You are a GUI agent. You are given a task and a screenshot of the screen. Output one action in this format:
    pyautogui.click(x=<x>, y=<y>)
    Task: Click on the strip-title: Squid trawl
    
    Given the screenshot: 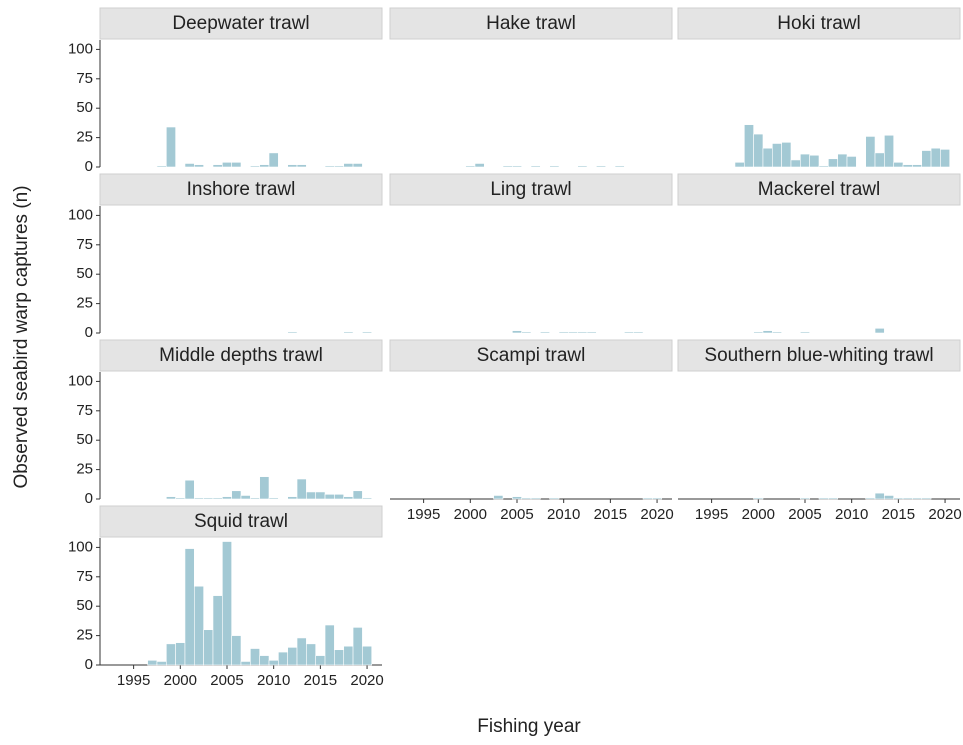 What is the action you would take?
    pyautogui.click(x=241, y=521)
    